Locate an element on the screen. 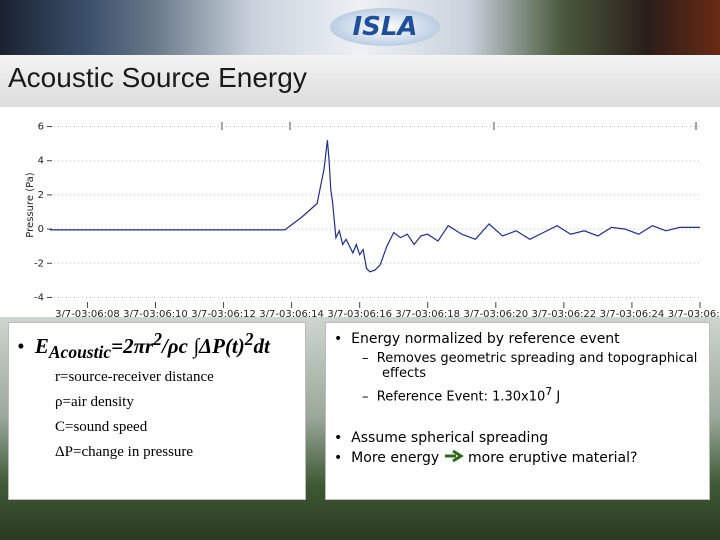  sub-bullet-text: J is located at coordinates (556, 397).